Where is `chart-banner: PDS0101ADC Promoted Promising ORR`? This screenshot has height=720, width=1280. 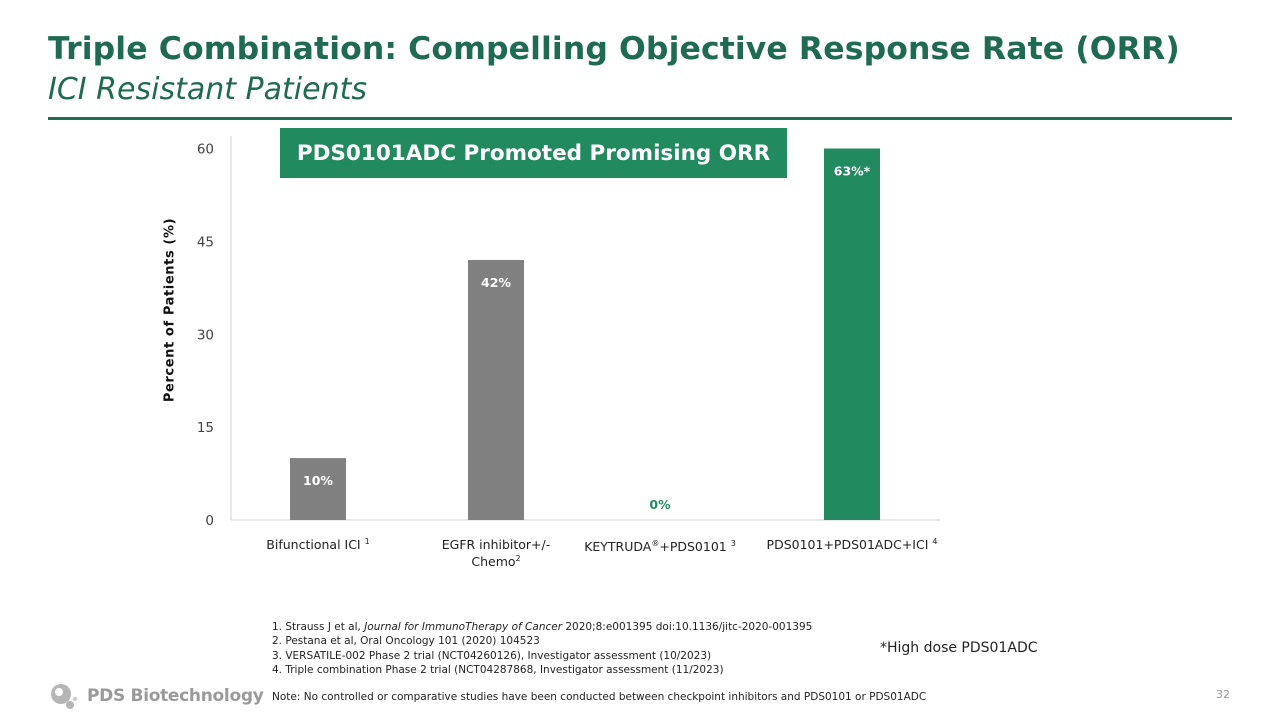
chart-banner: PDS0101ADC Promoted Promising ORR is located at coordinates (533, 153).